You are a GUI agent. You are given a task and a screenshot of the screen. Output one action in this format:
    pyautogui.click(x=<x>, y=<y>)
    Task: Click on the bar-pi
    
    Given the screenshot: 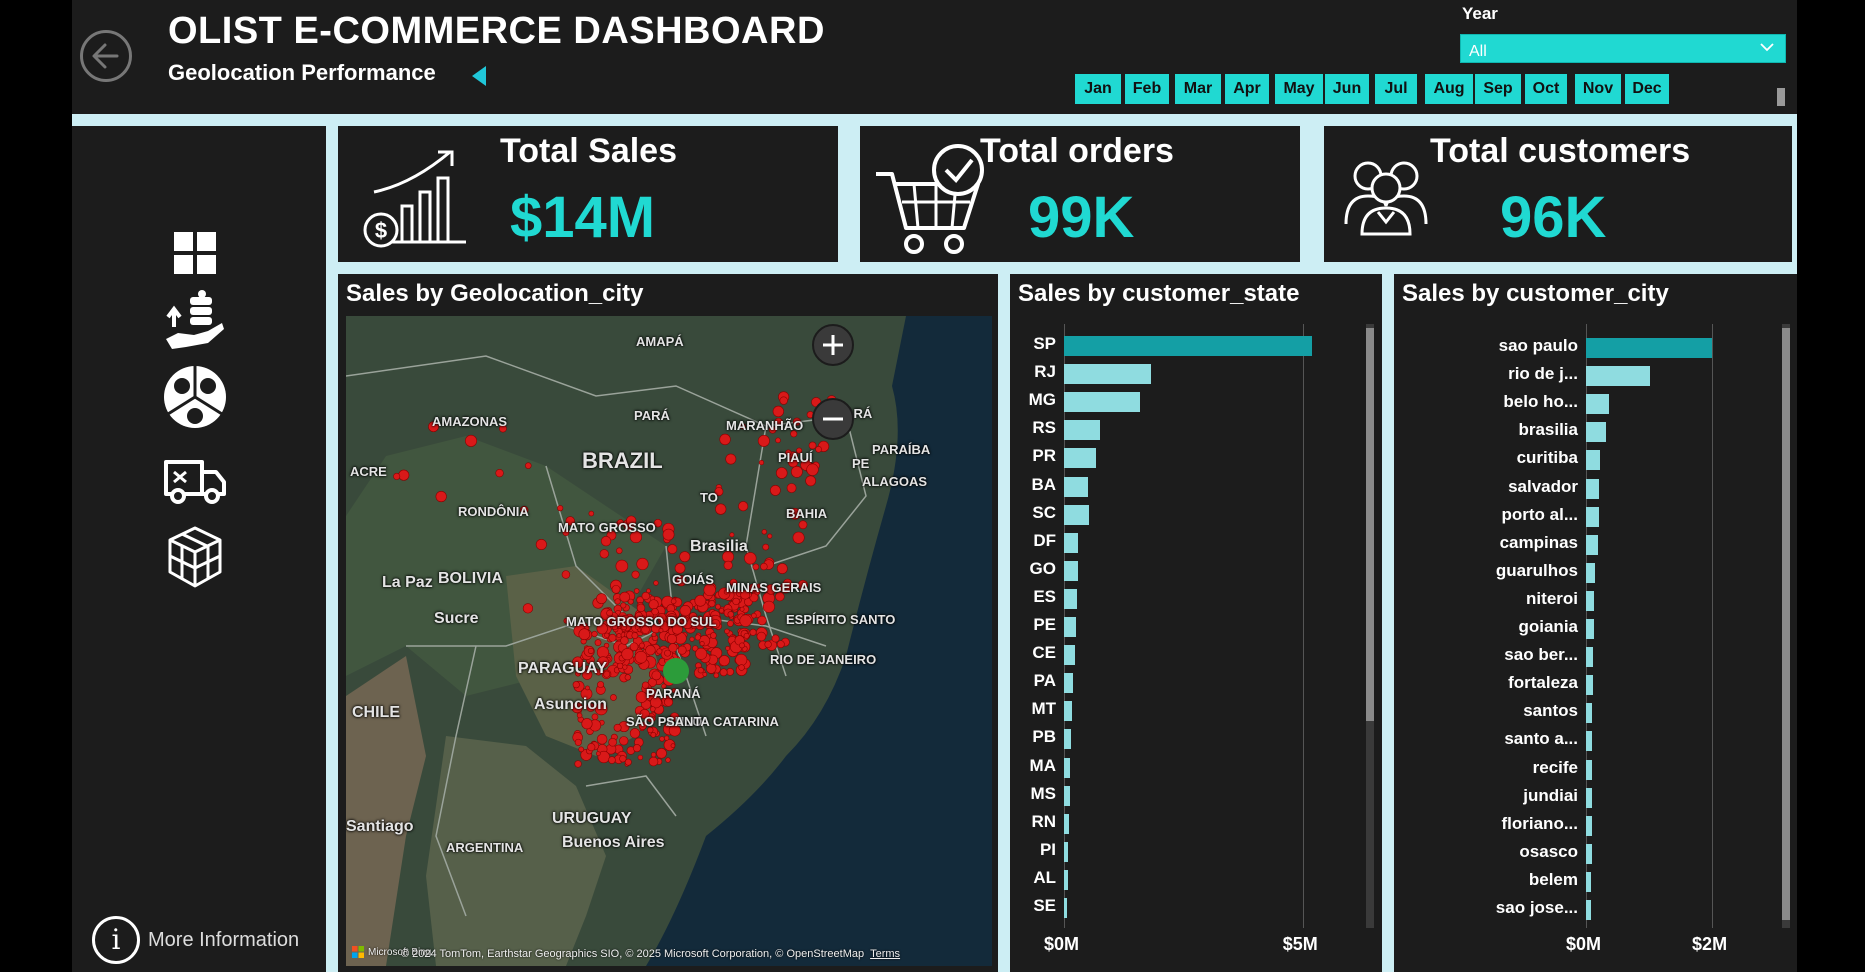 What is the action you would take?
    pyautogui.click(x=1066, y=851)
    